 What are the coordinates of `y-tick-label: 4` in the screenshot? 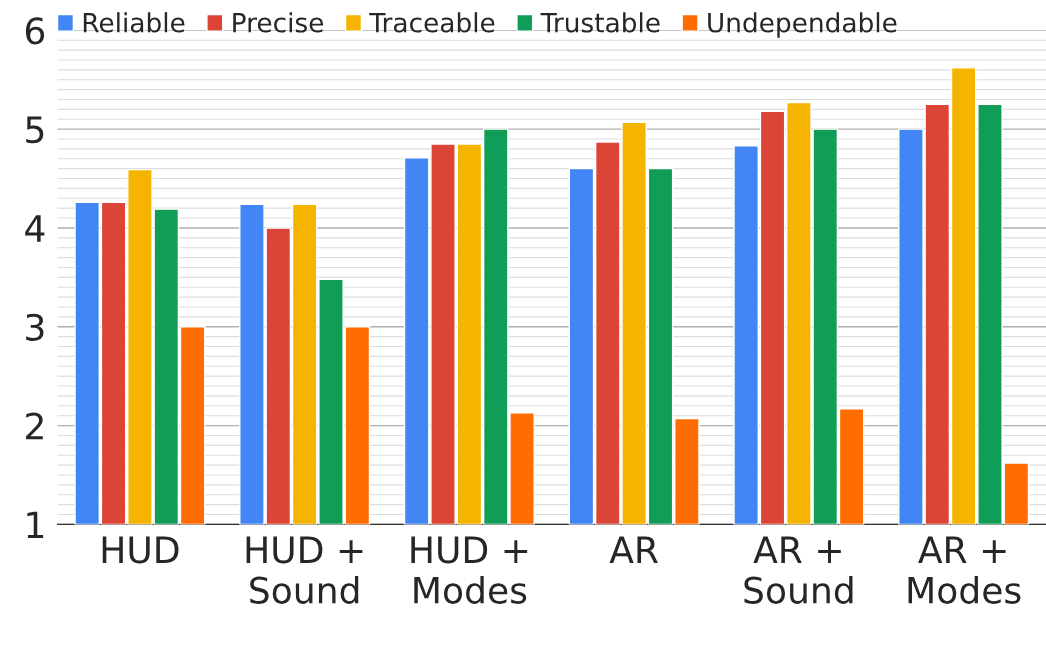 It's located at (35, 228).